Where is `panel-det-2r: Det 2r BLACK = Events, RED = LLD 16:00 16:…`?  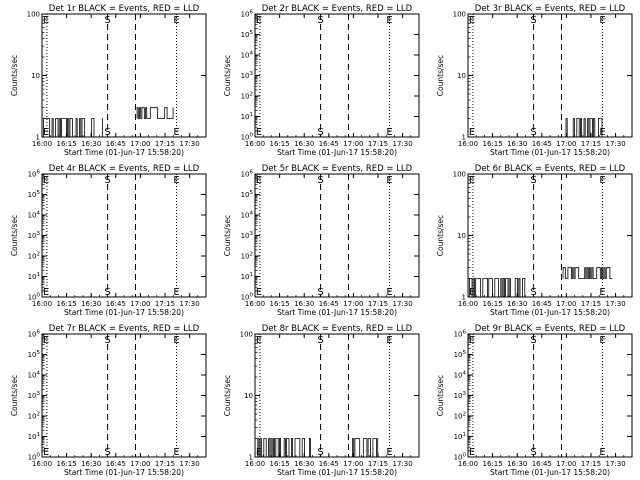 panel-det-2r: Det 2r BLACK = Events, RED = LLD 16:00 16:… is located at coordinates (321, 80).